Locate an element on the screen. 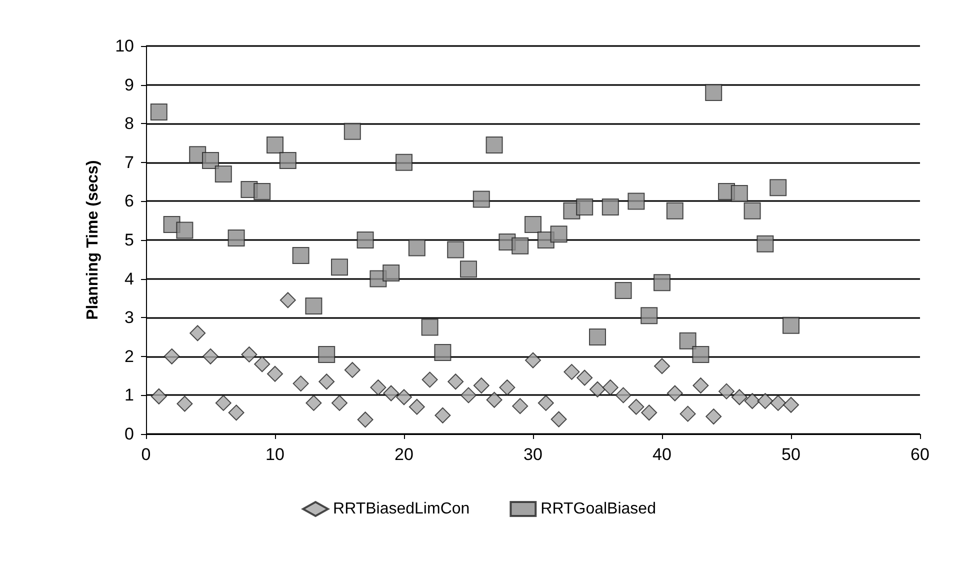 This screenshot has height=582, width=958. y-tick-label: 3 is located at coordinates (129, 318).